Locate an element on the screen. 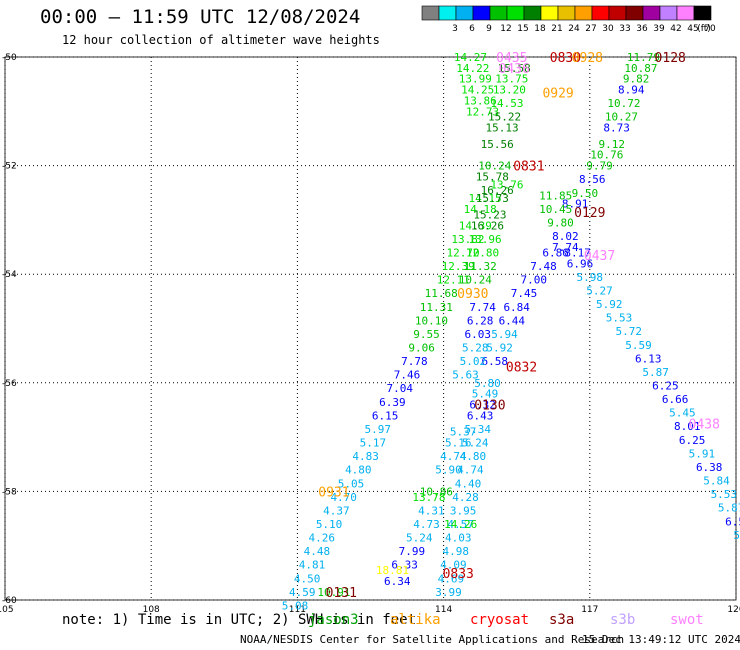  wave-height-label: 7.04 is located at coordinates (399, 388).